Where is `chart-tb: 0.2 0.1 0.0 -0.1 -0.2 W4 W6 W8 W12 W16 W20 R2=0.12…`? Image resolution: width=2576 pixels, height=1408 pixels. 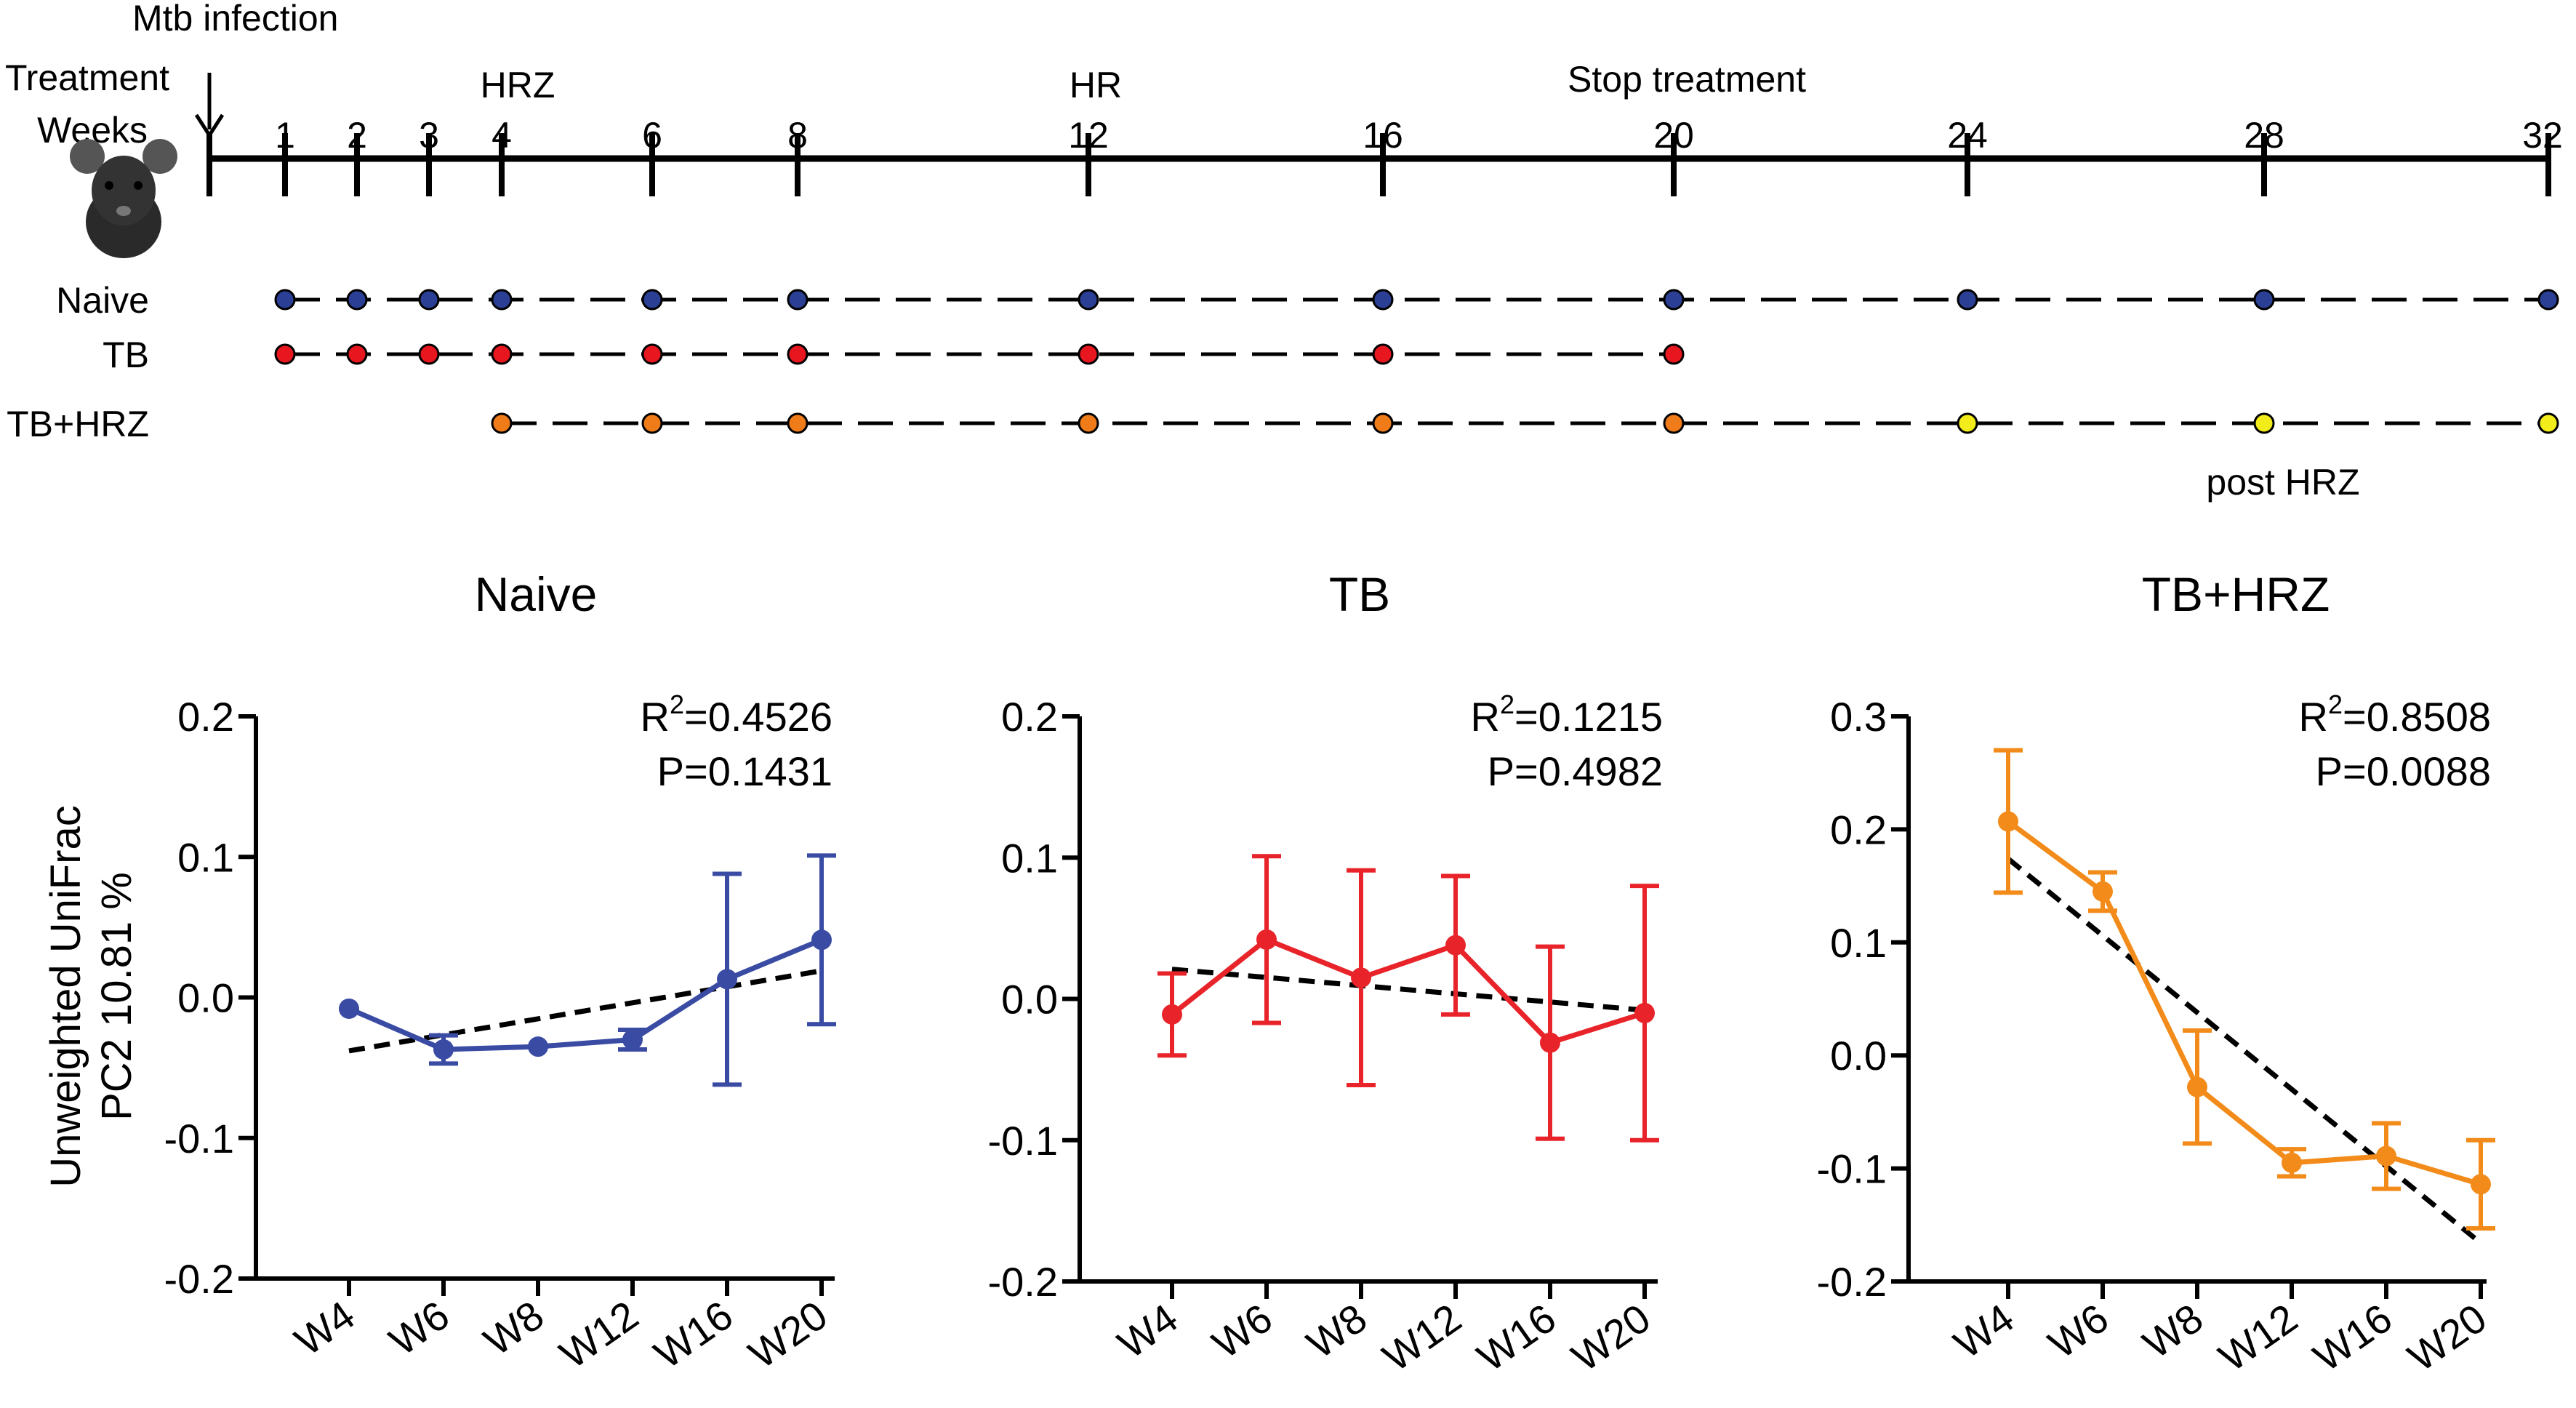 chart-tb: 0.2 0.1 0.0 -0.1 -0.2 W4 W6 W8 W12 W16 W20 R2=0.12… is located at coordinates (1326, 1034).